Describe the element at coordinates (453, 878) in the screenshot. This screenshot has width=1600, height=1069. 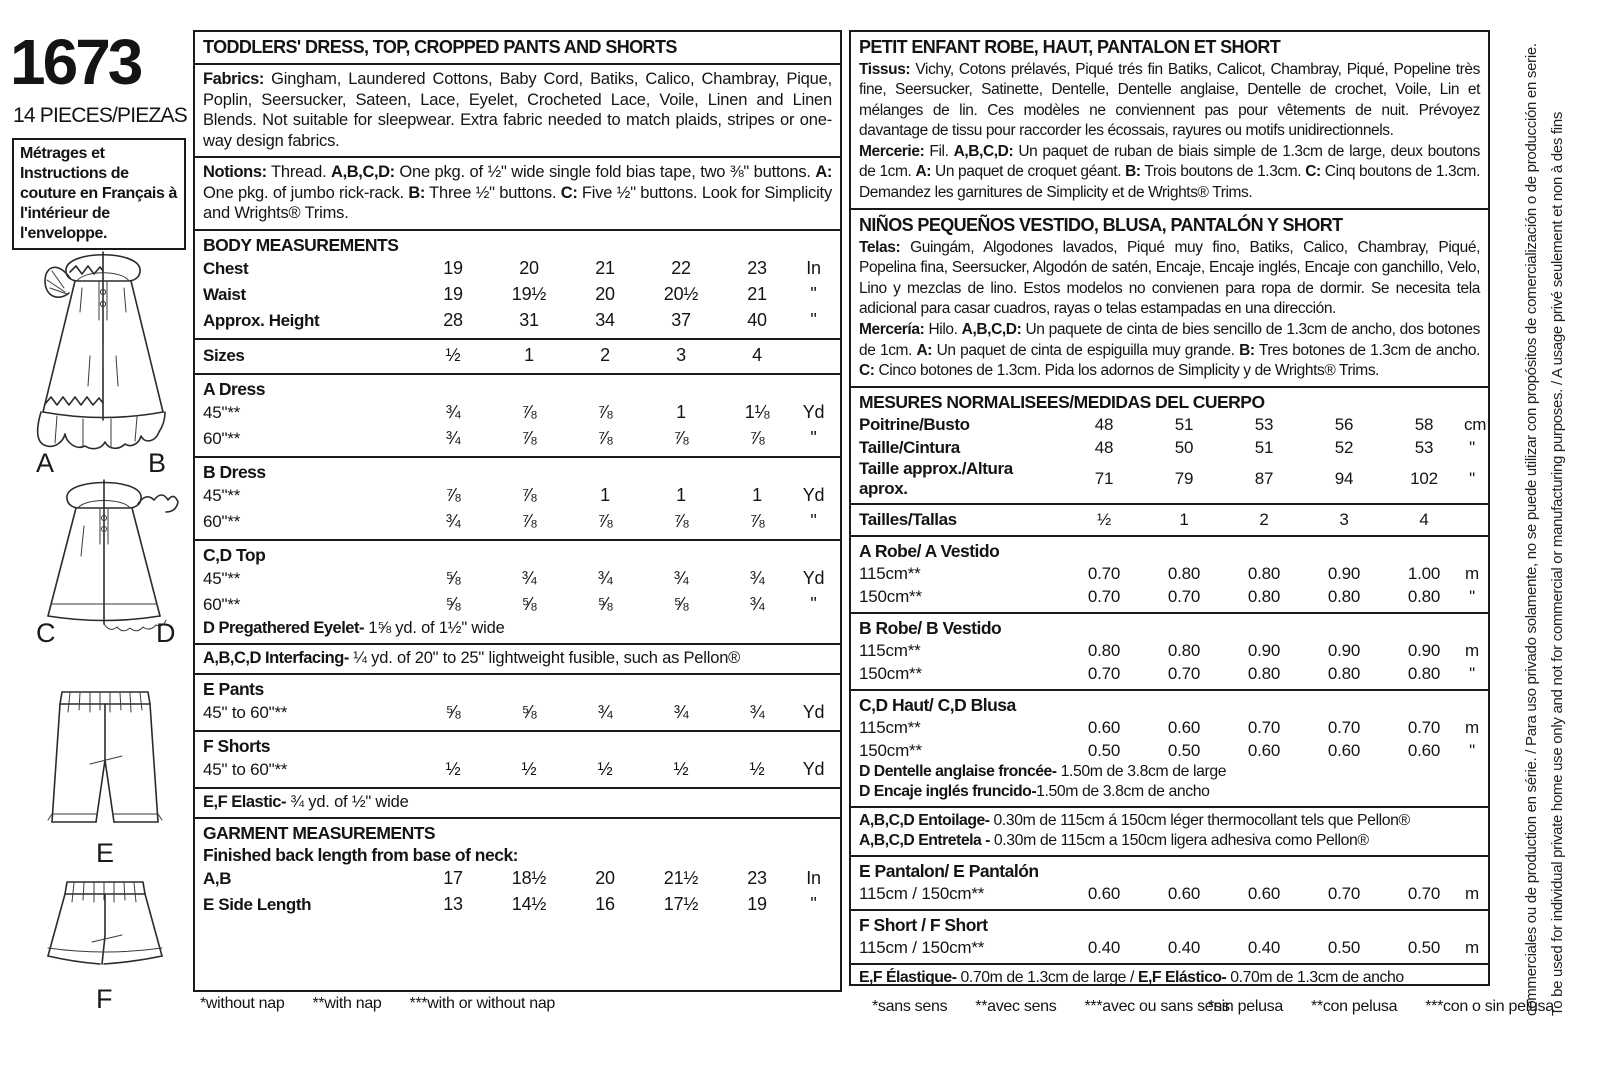
I see `row-value-cell: 17` at that location.